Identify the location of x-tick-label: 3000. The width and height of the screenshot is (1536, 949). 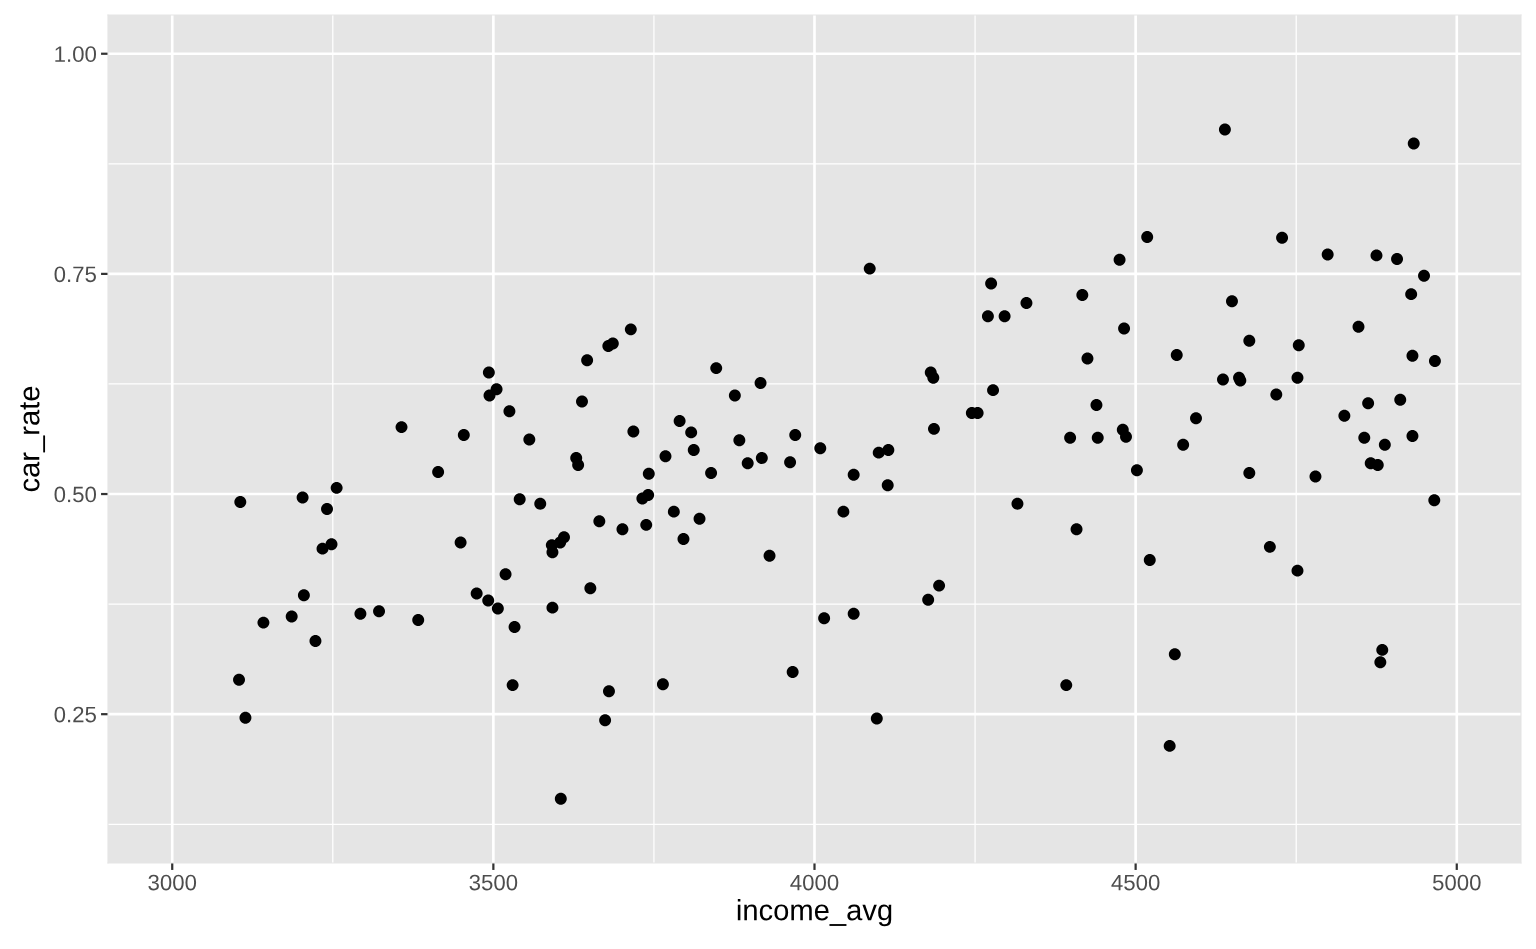
(172, 882).